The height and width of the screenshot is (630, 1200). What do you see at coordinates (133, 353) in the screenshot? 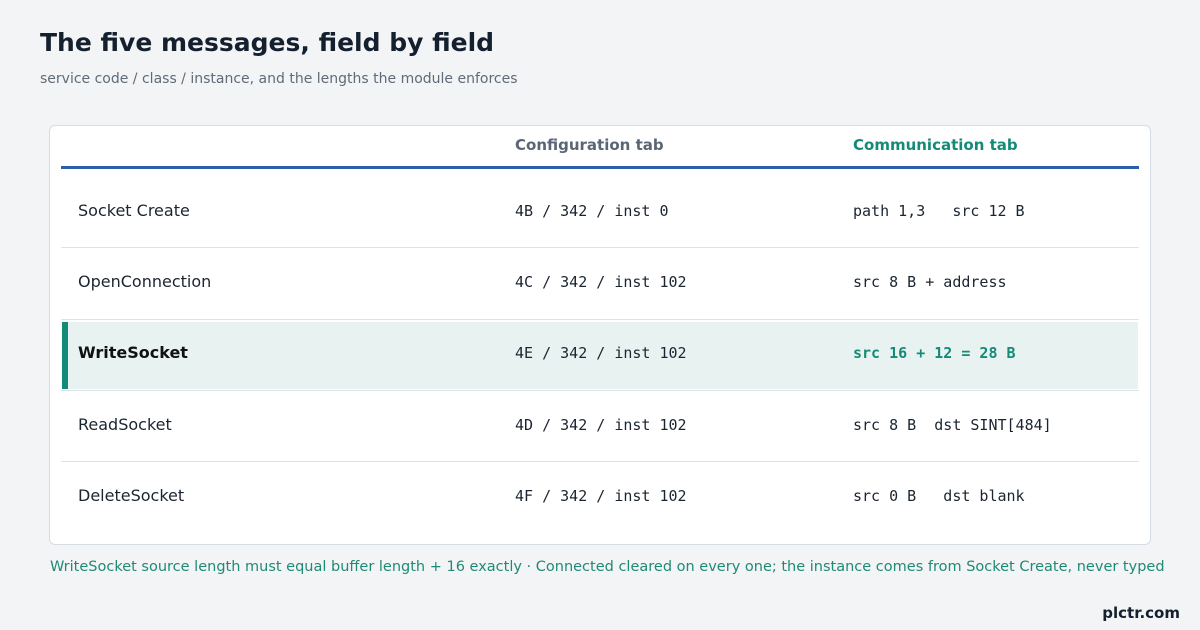
I see `row-name: WriteSocket` at bounding box center [133, 353].